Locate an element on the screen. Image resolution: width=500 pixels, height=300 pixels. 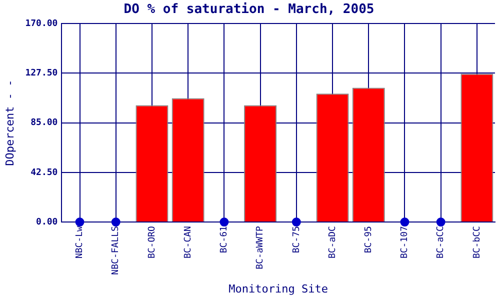
y-tick-label: 170.00 is located at coordinates (41, 23).